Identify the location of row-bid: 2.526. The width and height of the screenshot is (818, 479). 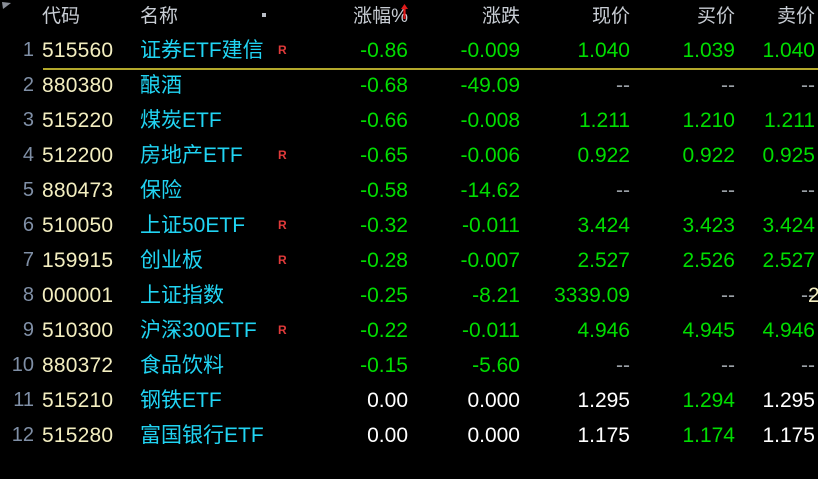
(708, 260).